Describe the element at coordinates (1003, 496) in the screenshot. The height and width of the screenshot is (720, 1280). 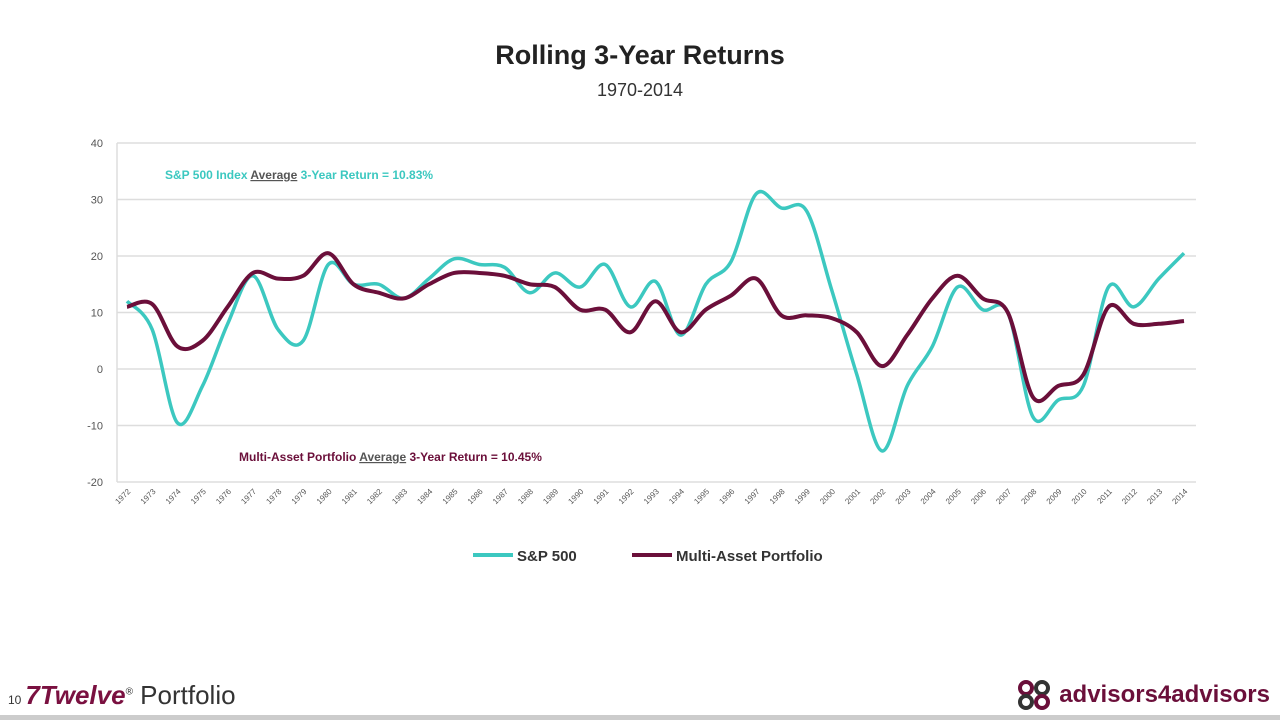
I see `x-tick-label: 2007` at that location.